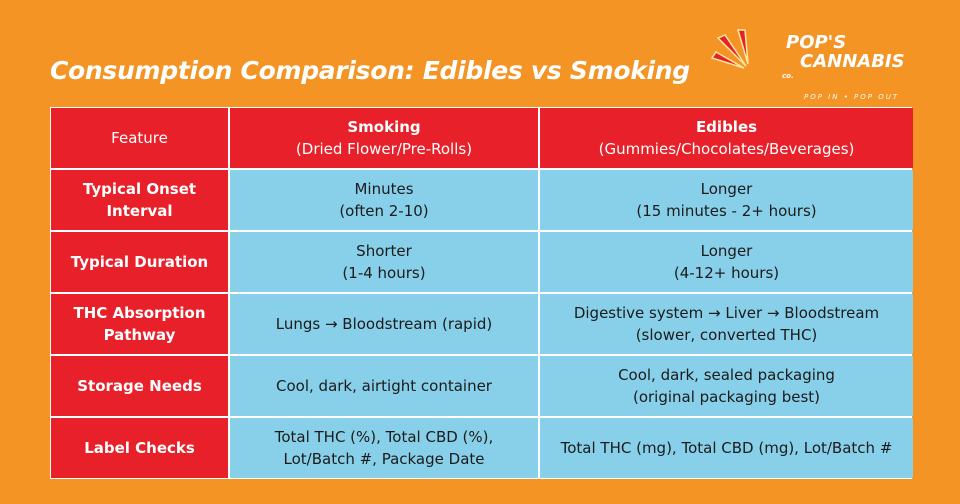 Image resolution: width=960 pixels, height=504 pixels. I want to click on table-cell: Smoking (Dried Flower/Pre-Rolls), so click(384, 138).